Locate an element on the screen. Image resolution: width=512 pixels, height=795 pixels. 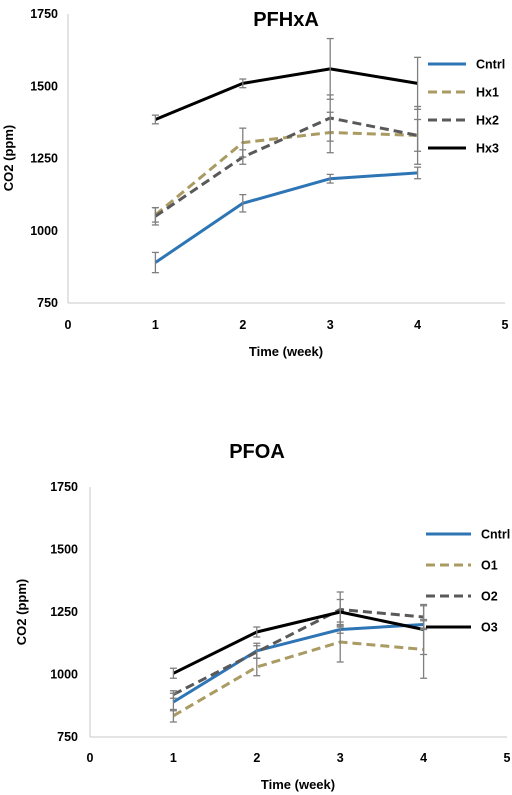
legend-label: O3 is located at coordinates (489, 628).